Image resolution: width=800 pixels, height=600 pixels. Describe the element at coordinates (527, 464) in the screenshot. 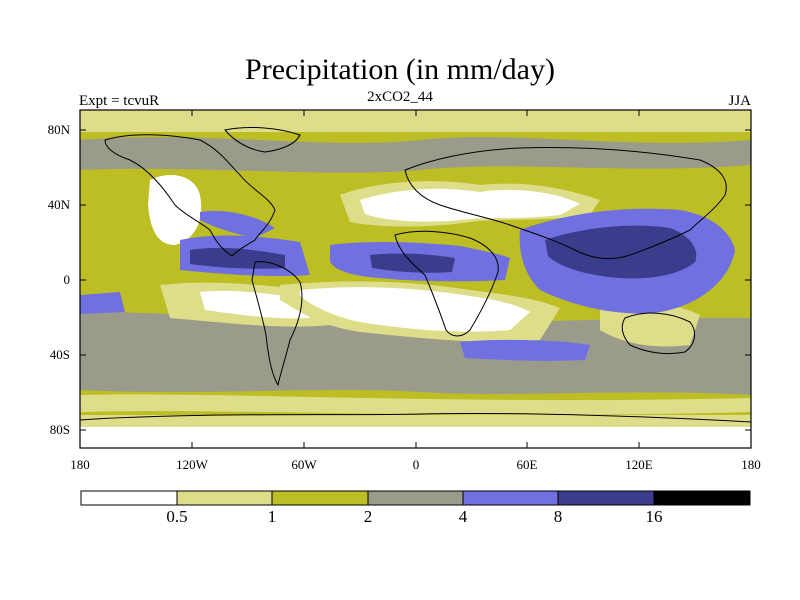

I see `lon-label-60e: 60E` at that location.